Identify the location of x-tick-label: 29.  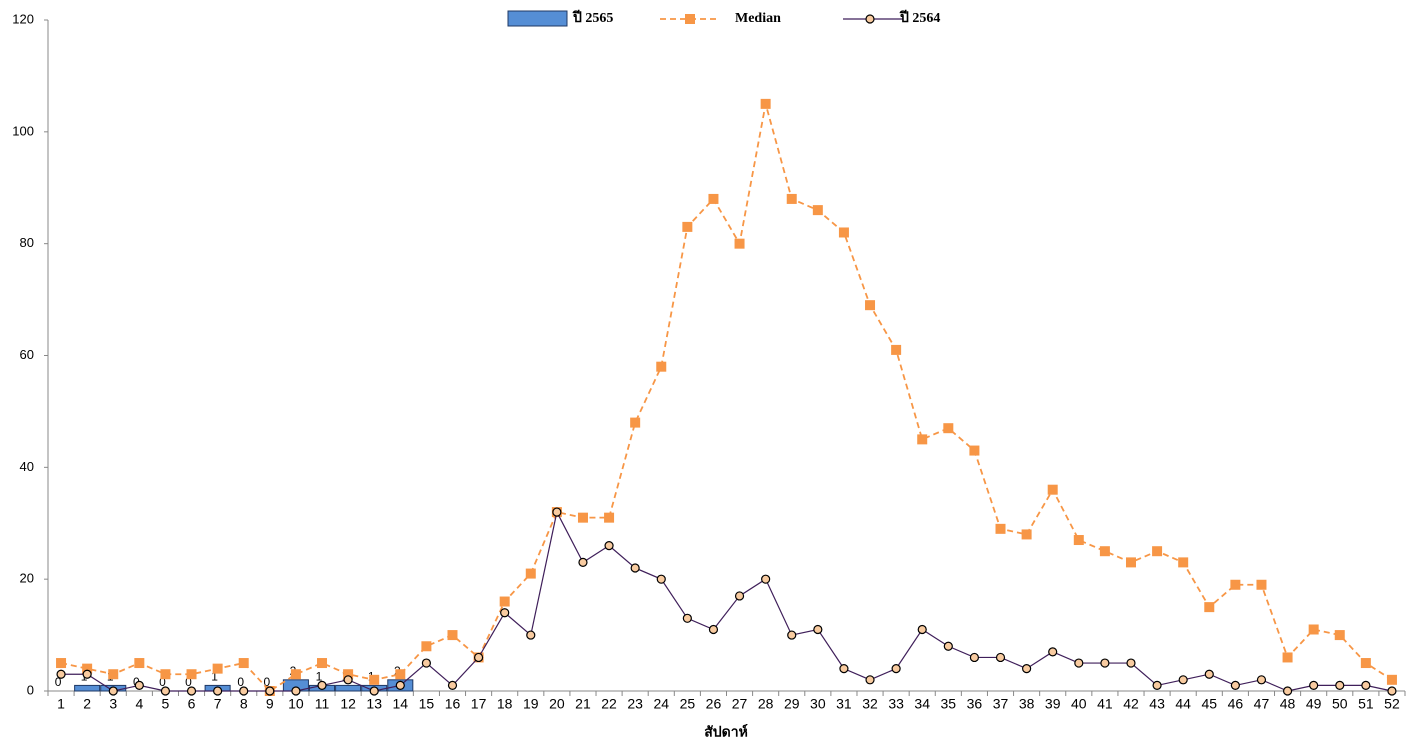
(792, 704).